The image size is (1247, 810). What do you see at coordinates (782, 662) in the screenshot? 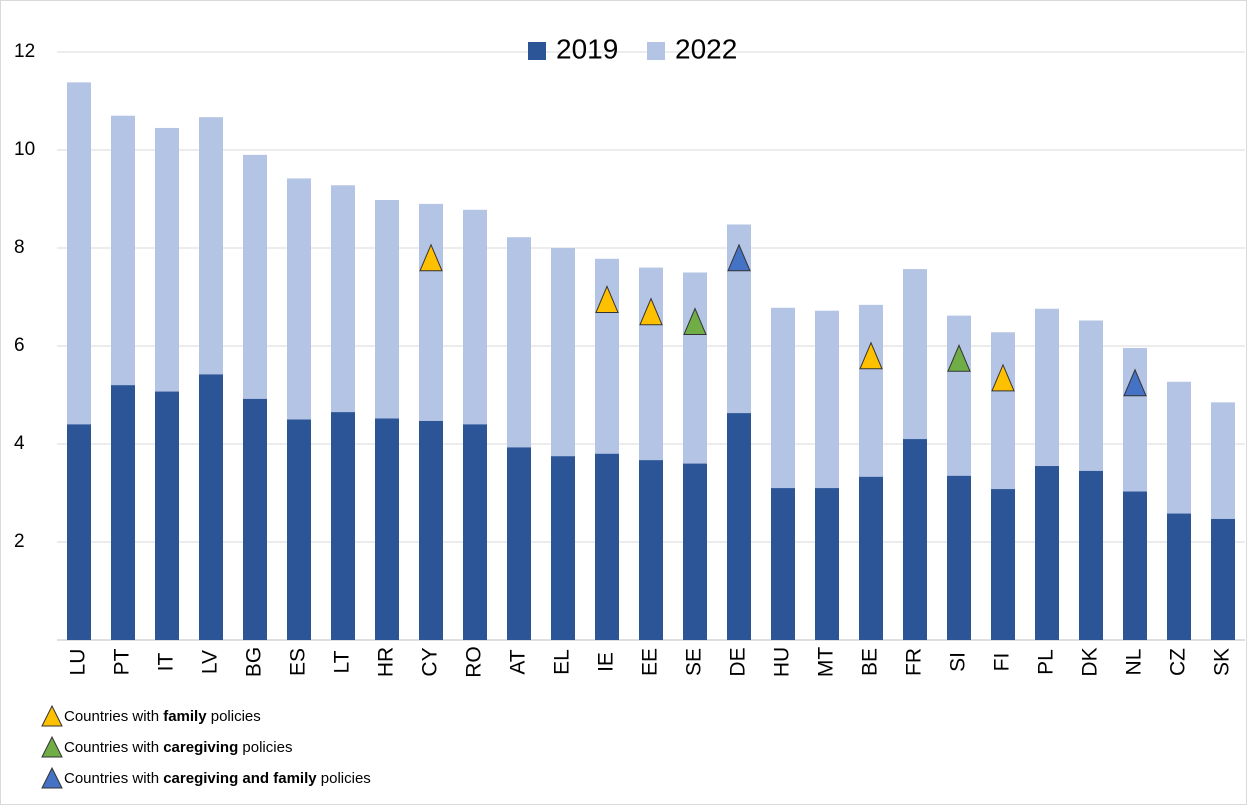
I see `x-tick-label: HU` at bounding box center [782, 662].